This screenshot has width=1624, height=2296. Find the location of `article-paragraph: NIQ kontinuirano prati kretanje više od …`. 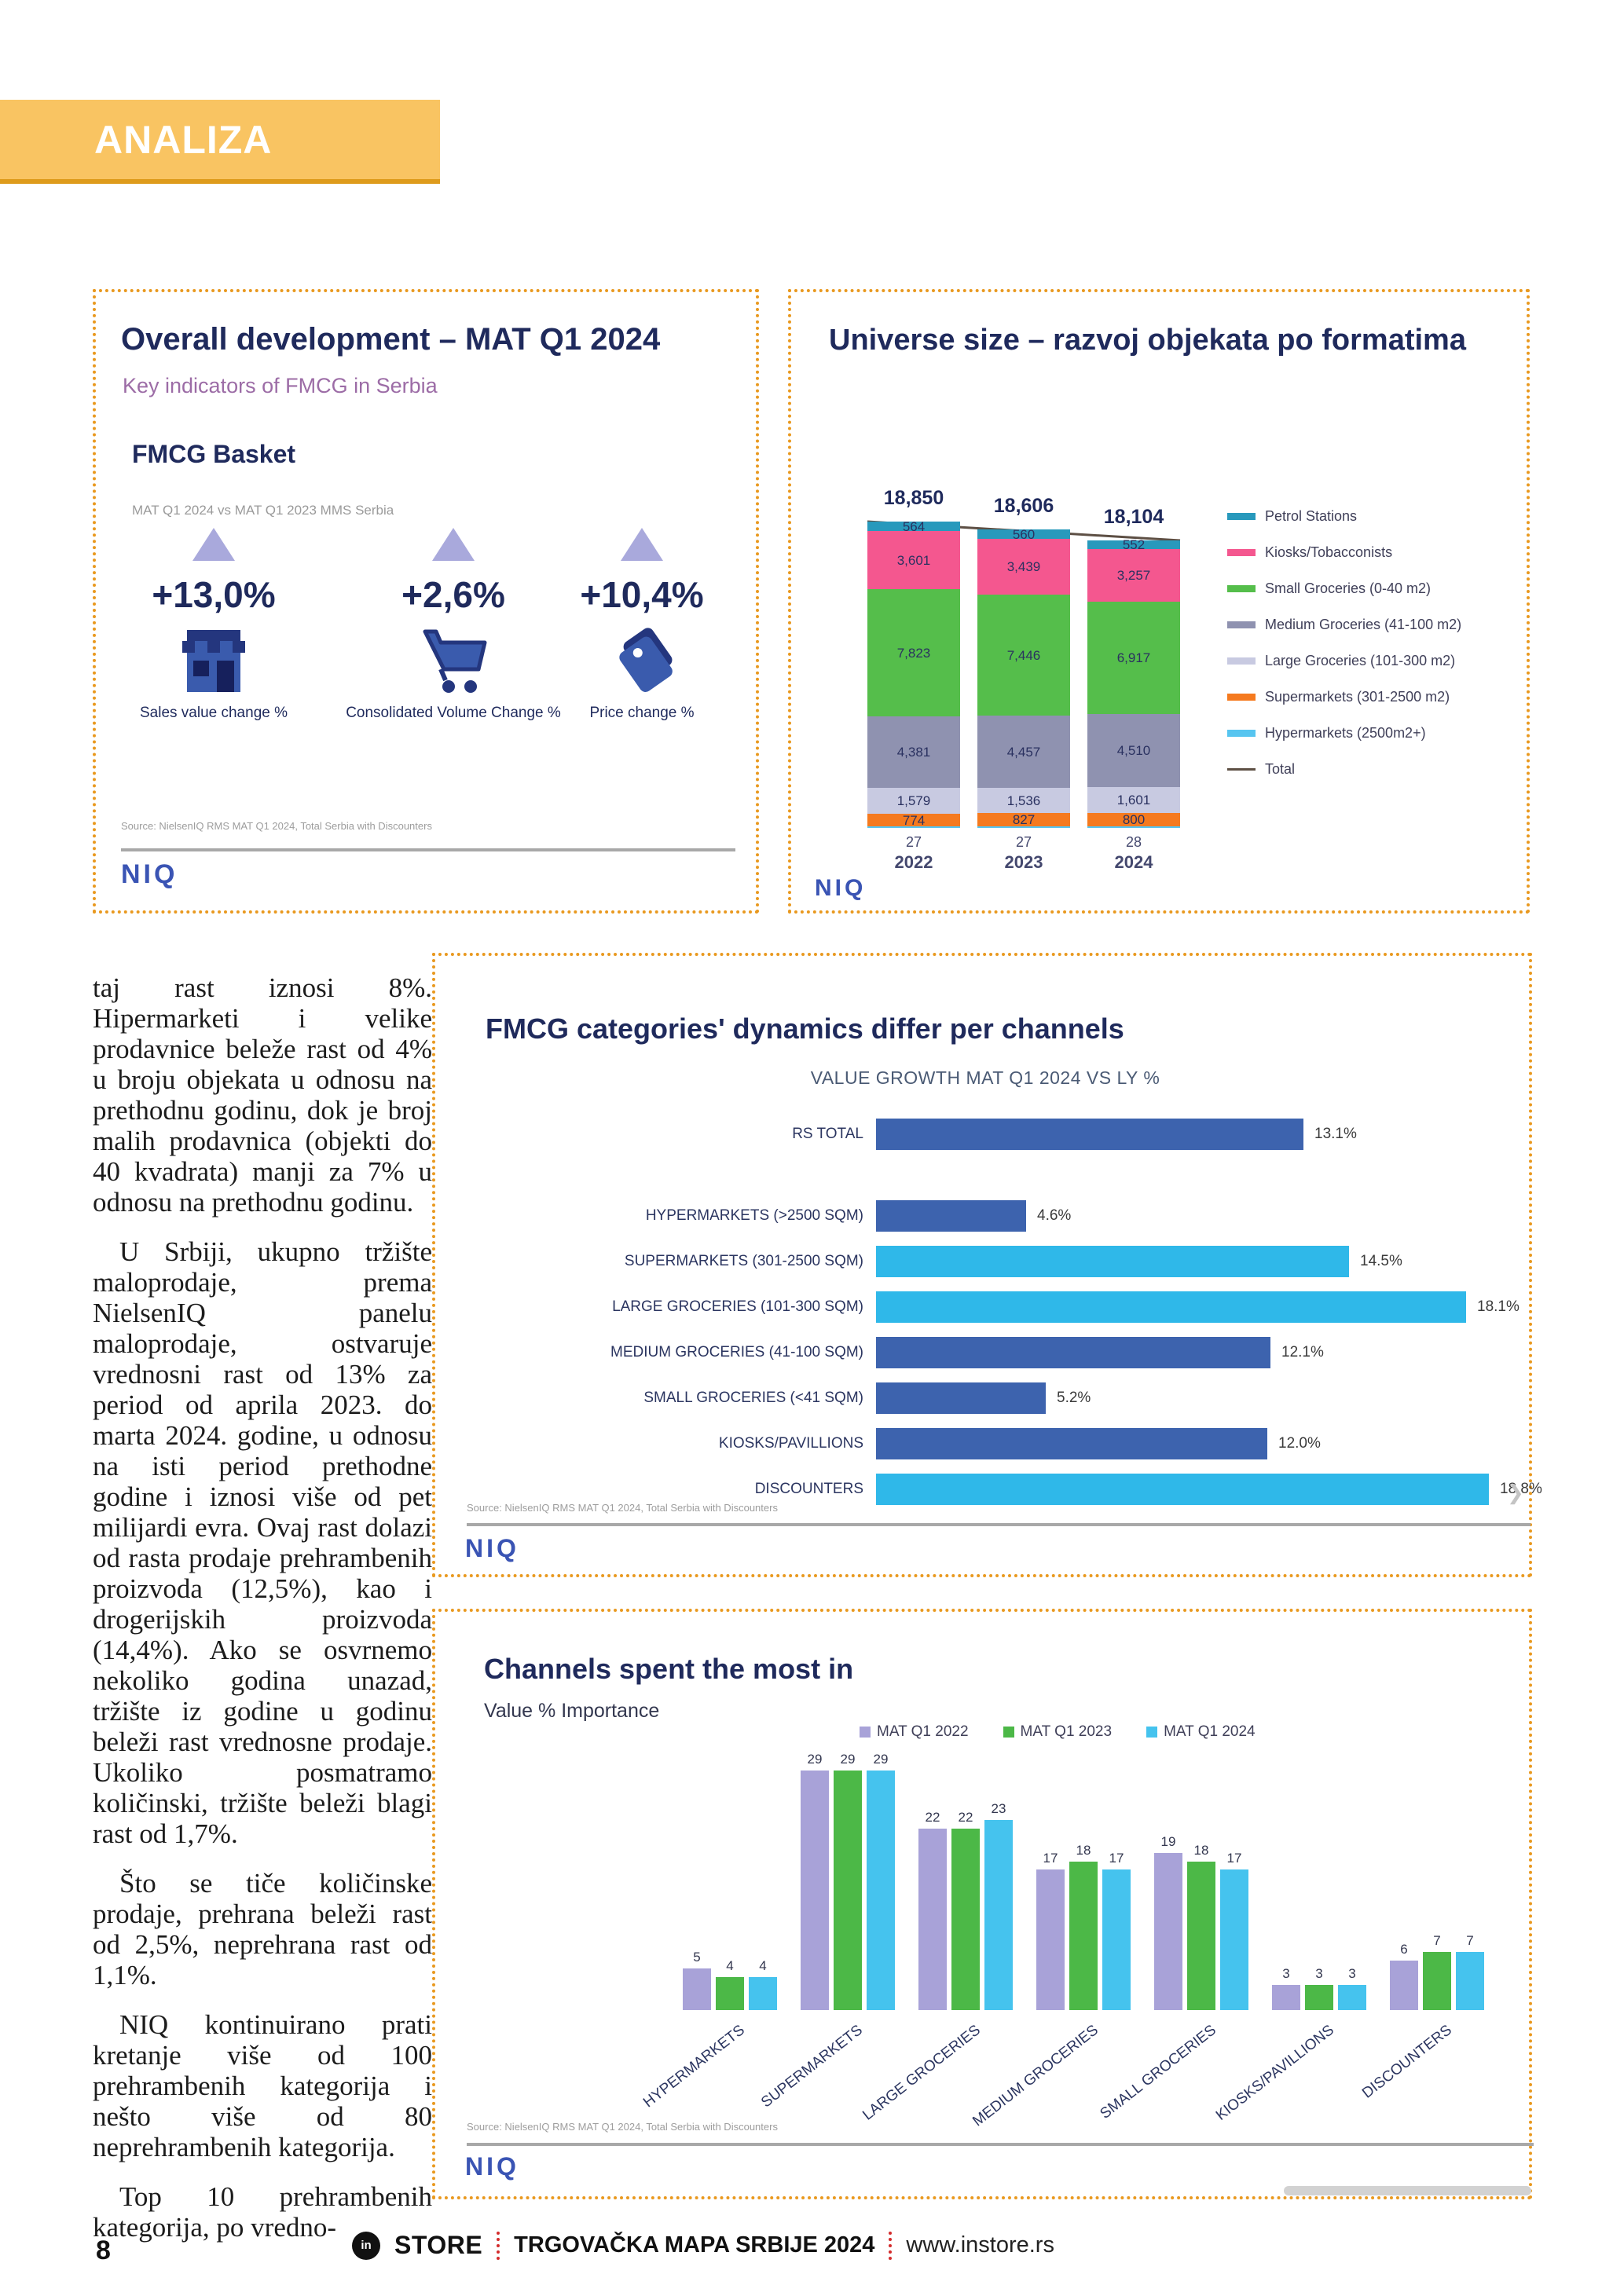

article-paragraph: NIQ kontinuirano prati kretanje više od … is located at coordinates (262, 2085).